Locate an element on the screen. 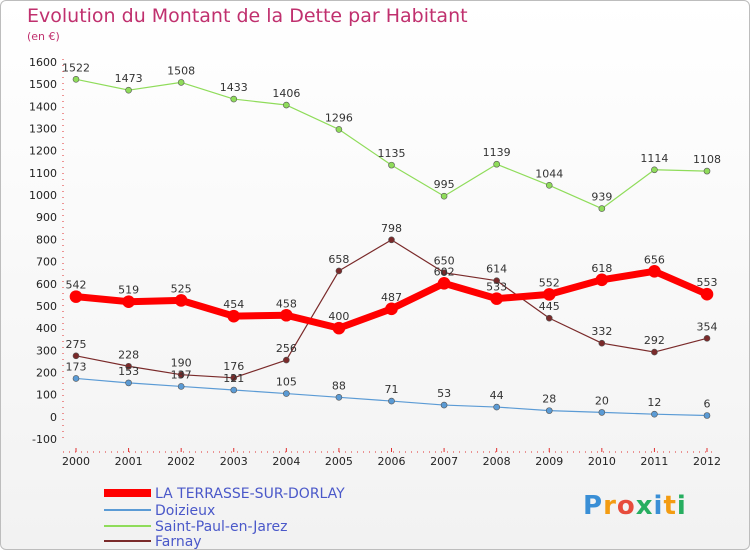  data-label-la-terrasse-sur-dorlay: 656 is located at coordinates (654, 259).